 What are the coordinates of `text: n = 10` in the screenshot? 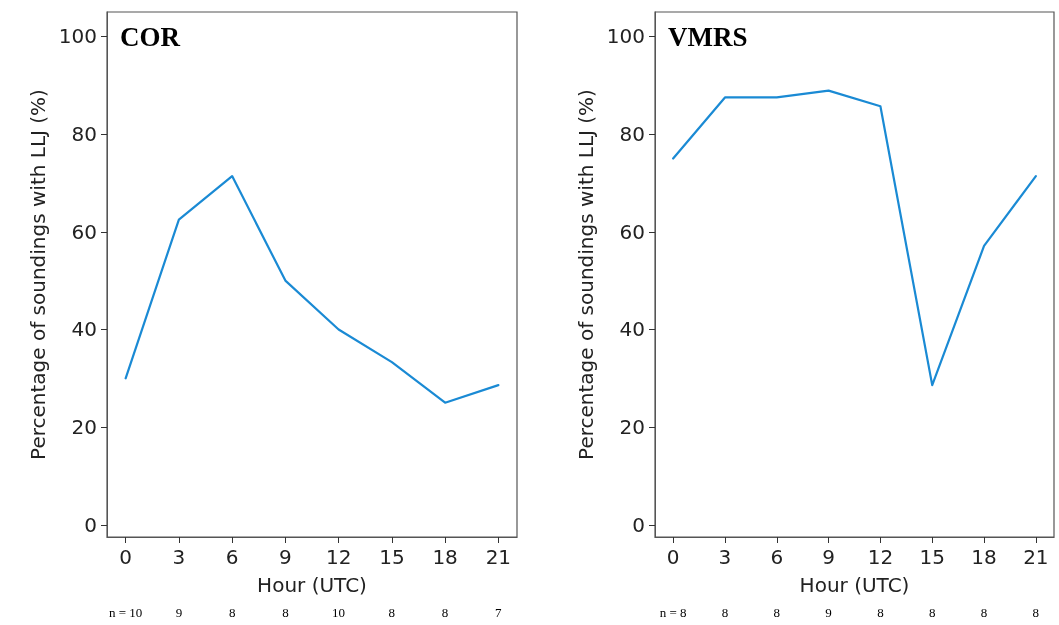 It's located at (125, 612).